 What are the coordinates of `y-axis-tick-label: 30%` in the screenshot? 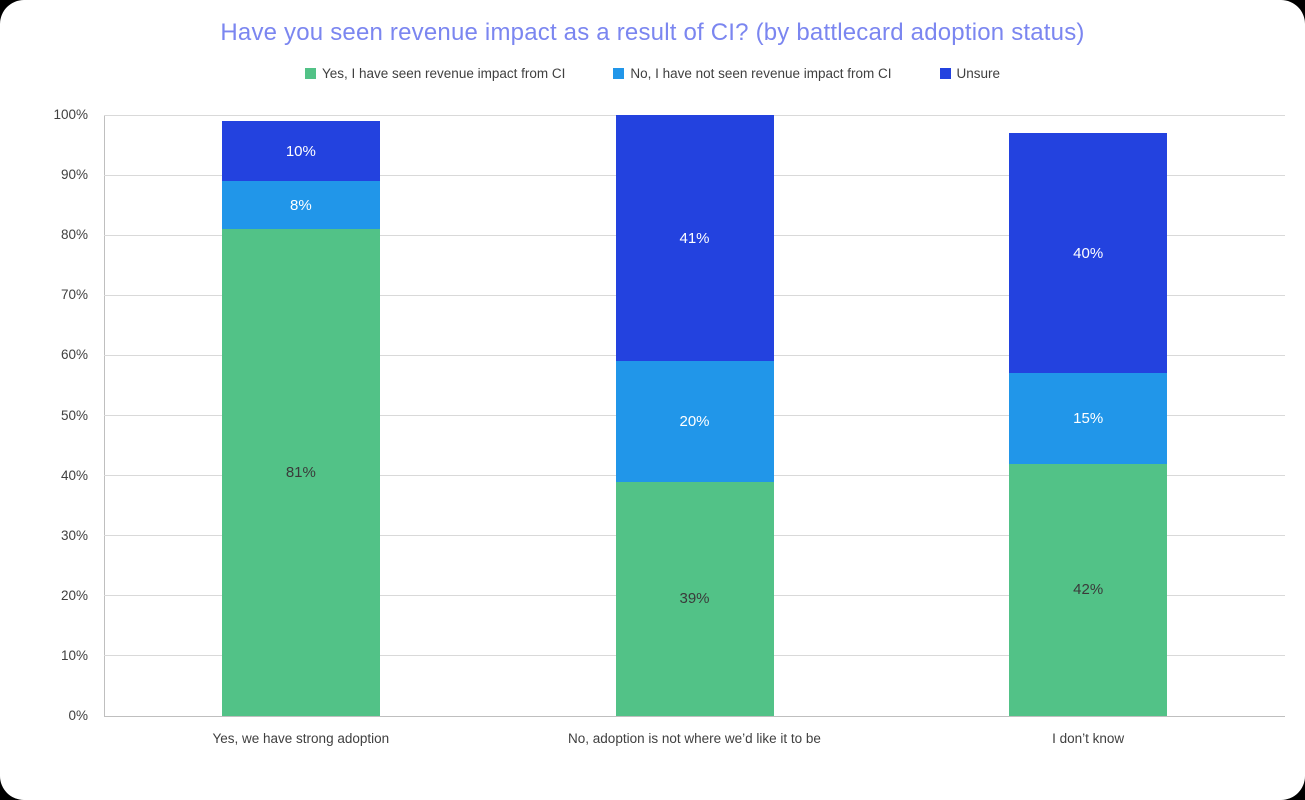 It's located at (74, 535).